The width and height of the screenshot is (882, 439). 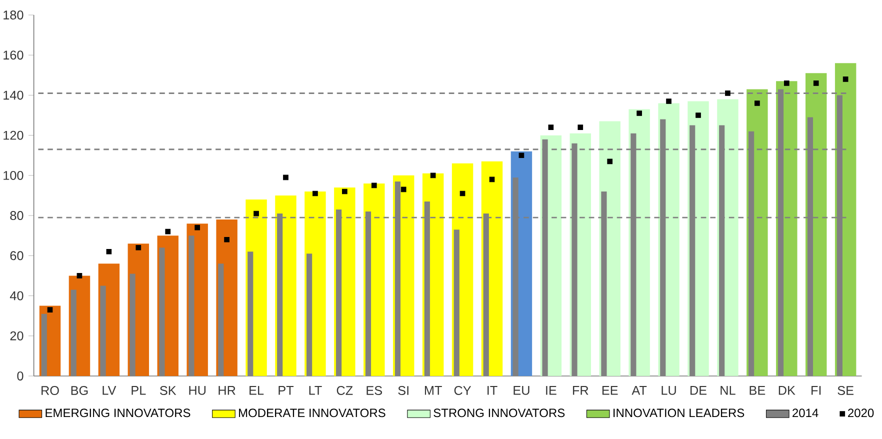 What do you see at coordinates (14, 175) in the screenshot?
I see `y-tick-label: 100` at bounding box center [14, 175].